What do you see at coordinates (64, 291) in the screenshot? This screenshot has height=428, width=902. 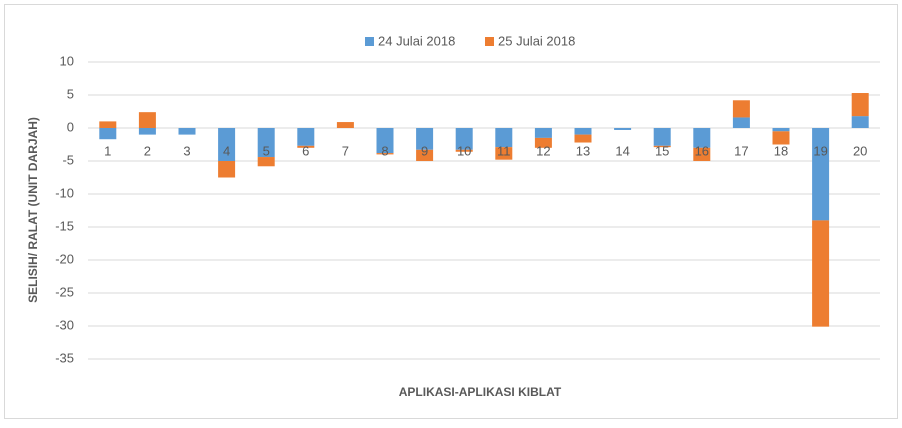 I see `y-tick-label: -25` at bounding box center [64, 291].